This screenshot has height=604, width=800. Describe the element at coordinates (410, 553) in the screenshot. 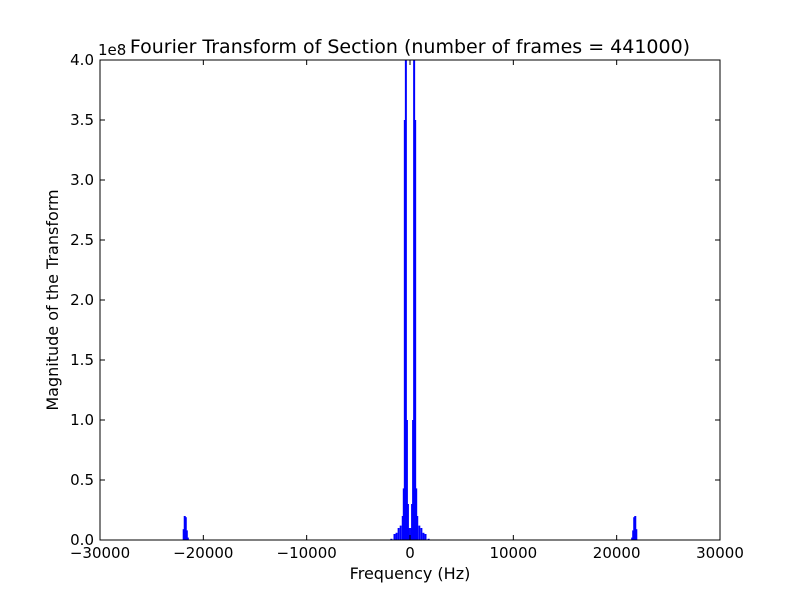

I see `x-tick-label: 0` at that location.